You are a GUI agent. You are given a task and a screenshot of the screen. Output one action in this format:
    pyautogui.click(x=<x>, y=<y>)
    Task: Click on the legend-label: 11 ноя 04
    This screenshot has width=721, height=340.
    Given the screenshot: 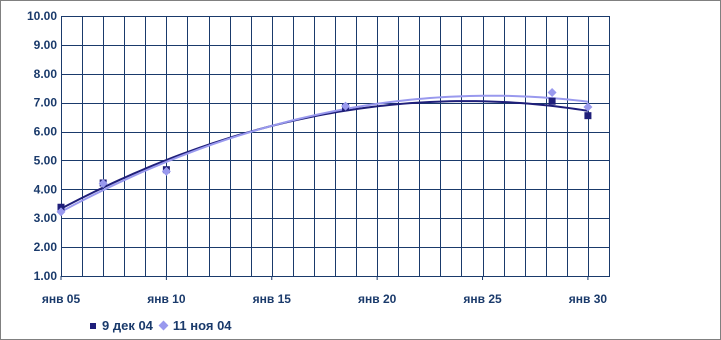 What is the action you would take?
    pyautogui.click(x=202, y=325)
    